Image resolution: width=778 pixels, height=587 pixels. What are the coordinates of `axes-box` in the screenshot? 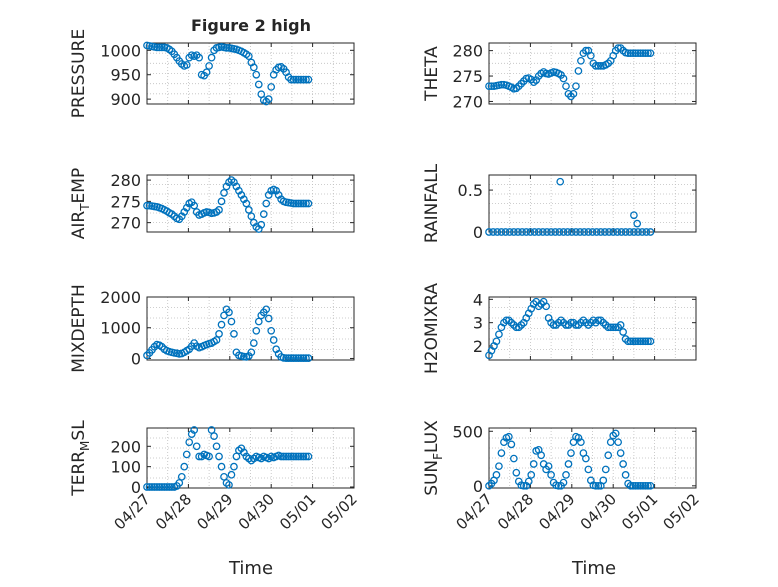 It's located at (250, 458).